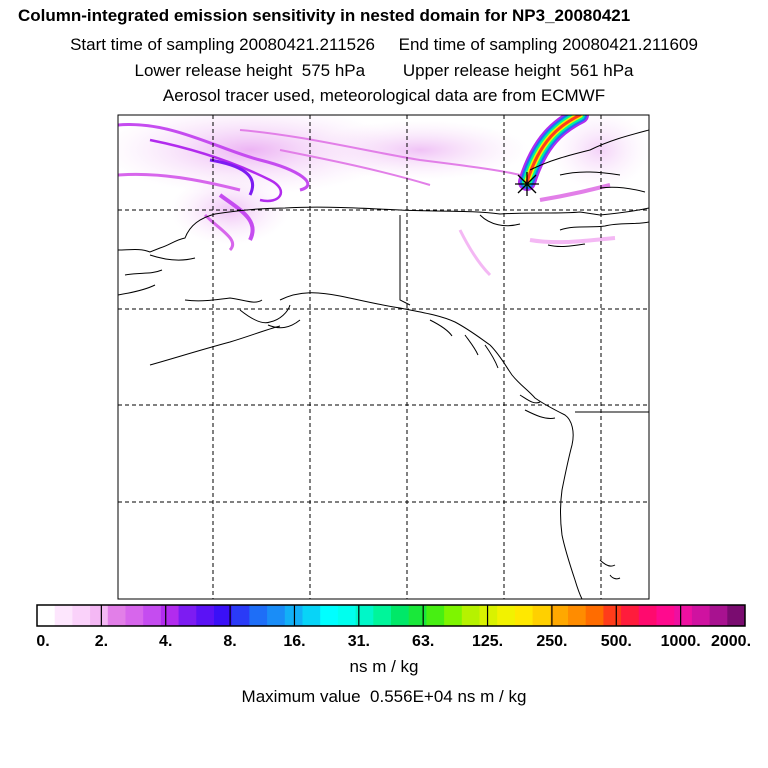  I want to click on colorbar-tick-label: 4., so click(166, 641).